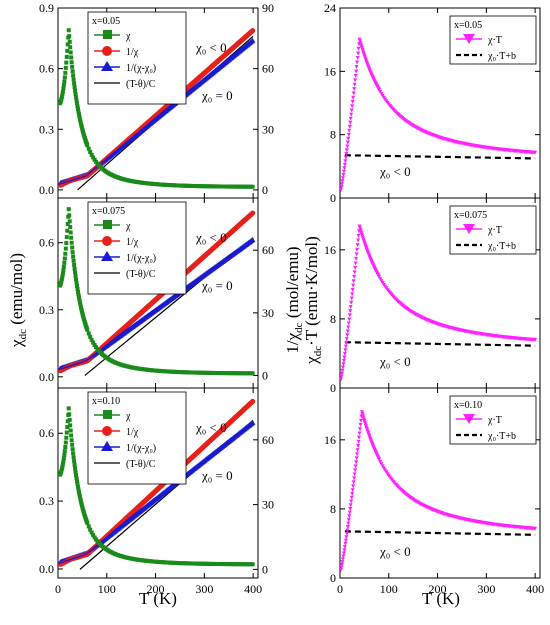 The width and height of the screenshot is (550, 625). What do you see at coordinates (217, 95) in the screenshot?
I see `annotation-chi0-zero: χ₀ = 0` at bounding box center [217, 95].